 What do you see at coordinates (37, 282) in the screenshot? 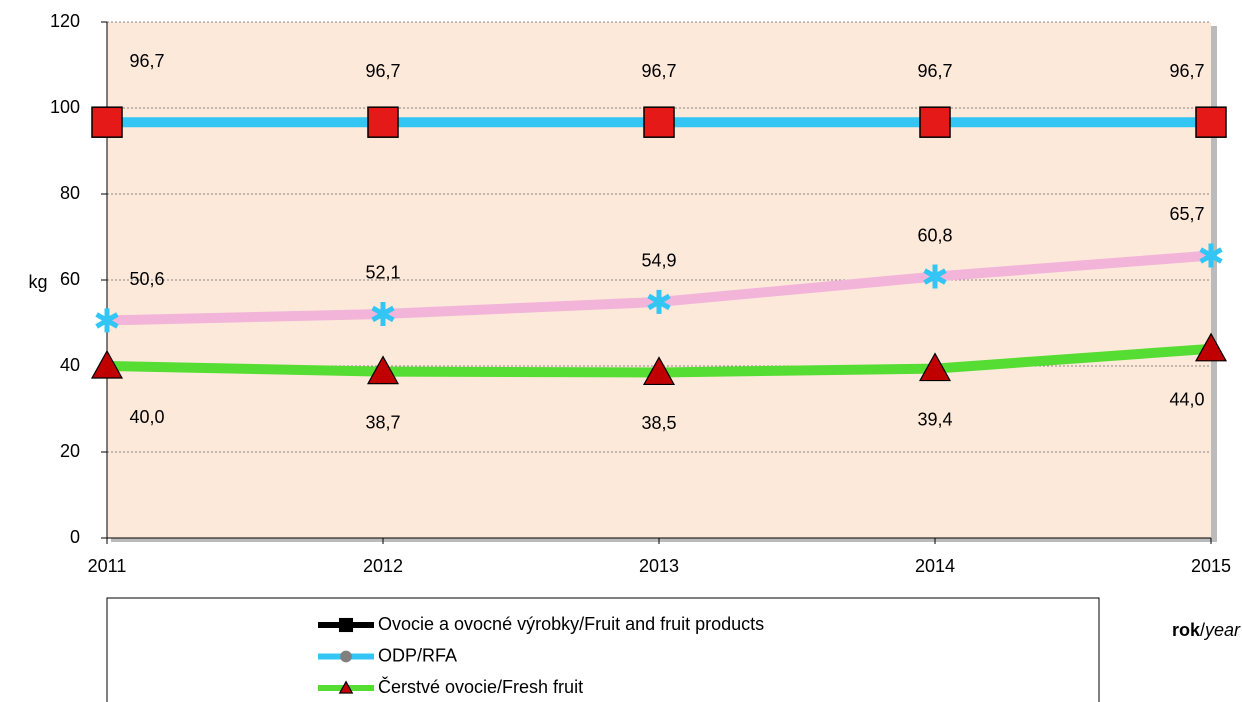
I see `y-axis-label: kg` at bounding box center [37, 282].